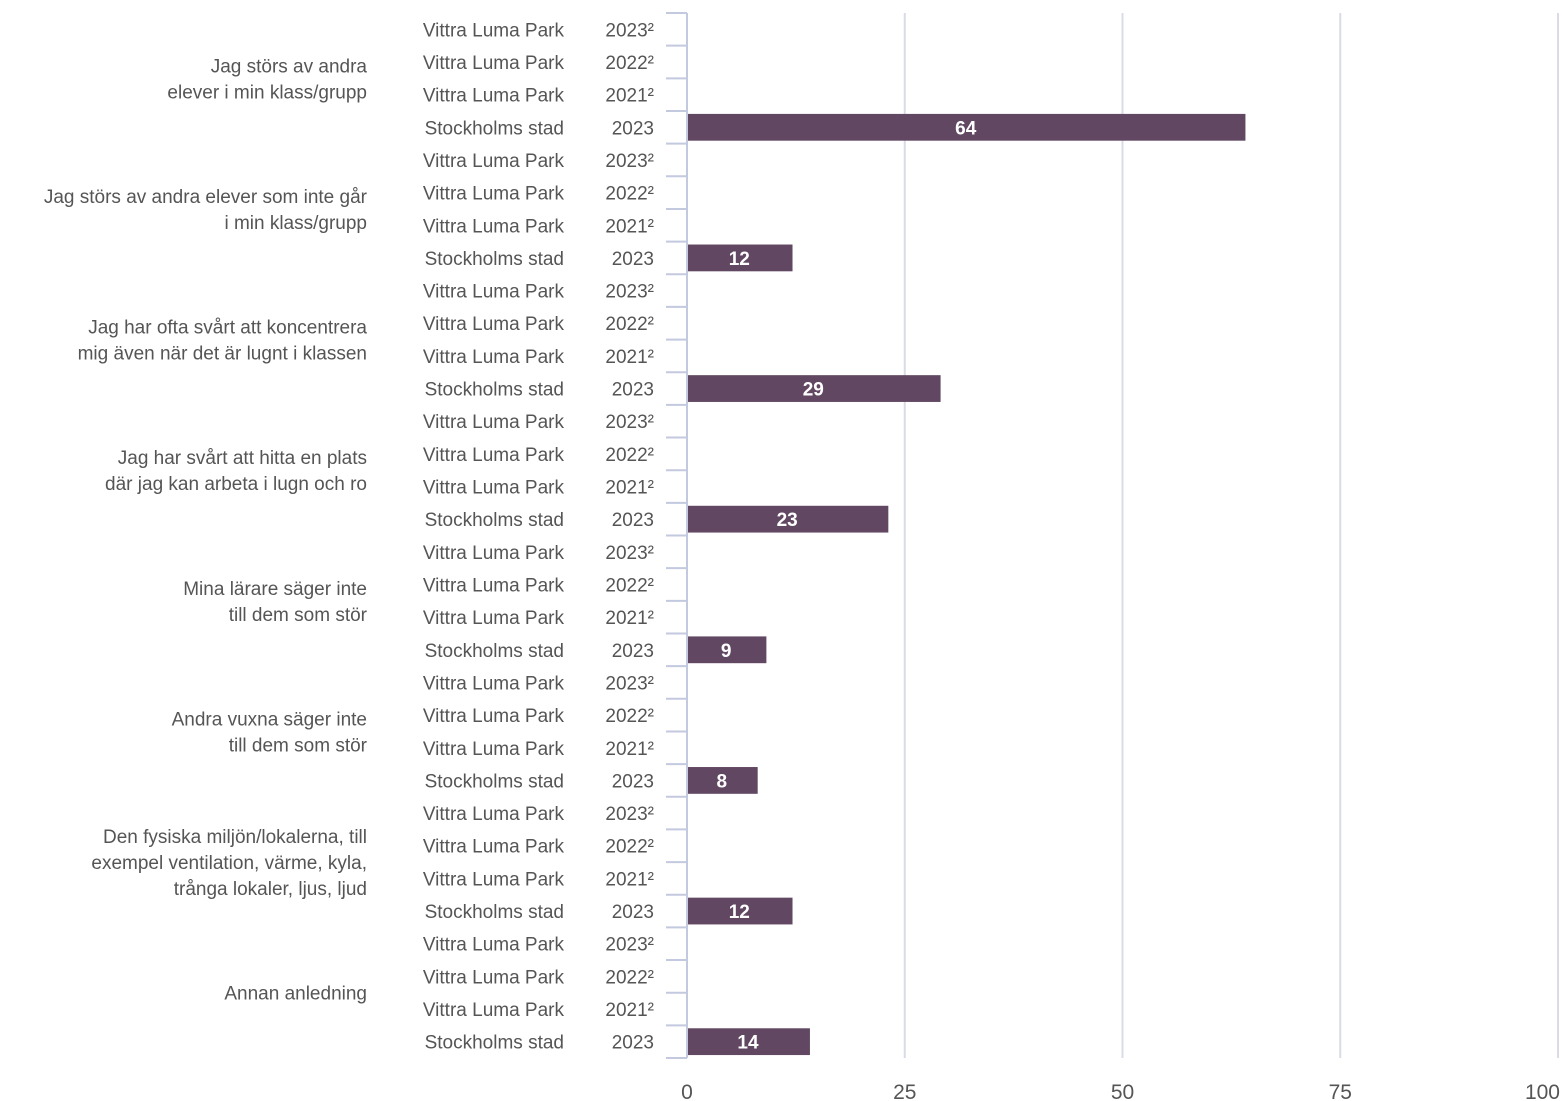 Image resolution: width=1562 pixels, height=1101 pixels. What do you see at coordinates (270, 889) in the screenshot?
I see `group-label-line: trånga lokaler, ljus, ljud` at bounding box center [270, 889].